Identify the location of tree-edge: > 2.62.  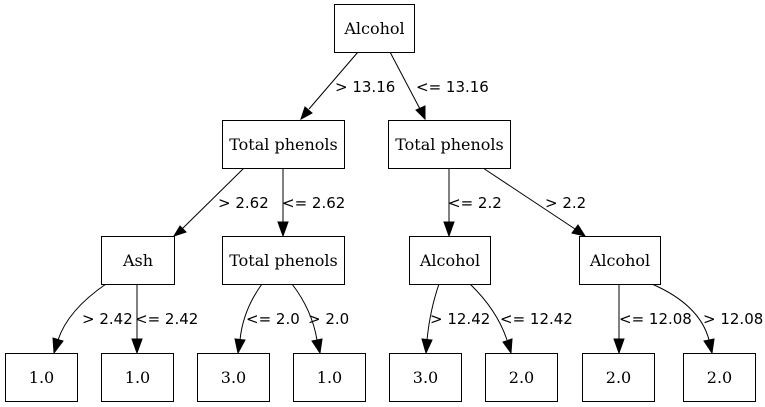
(220, 202).